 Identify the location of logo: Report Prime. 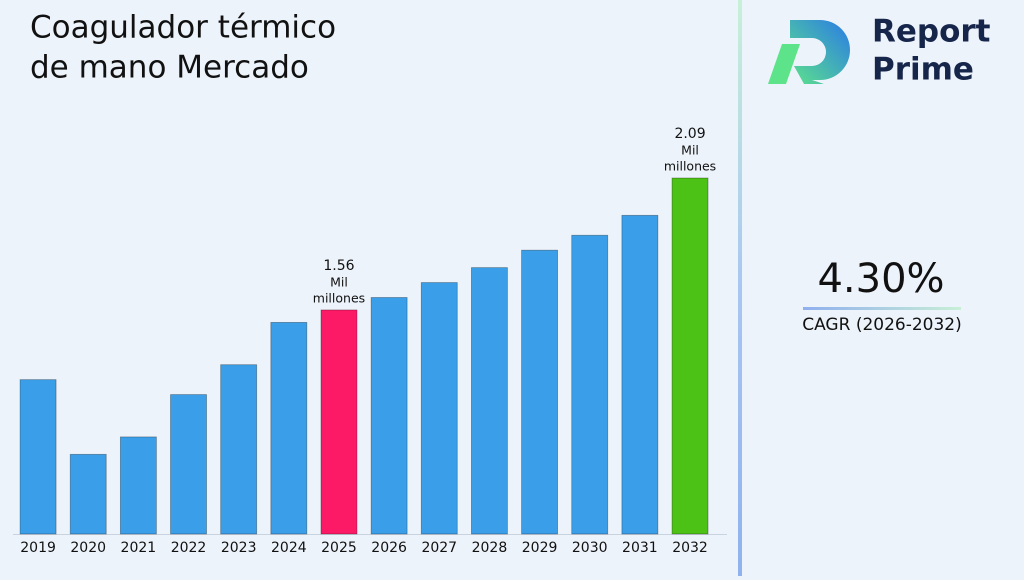
(879, 51).